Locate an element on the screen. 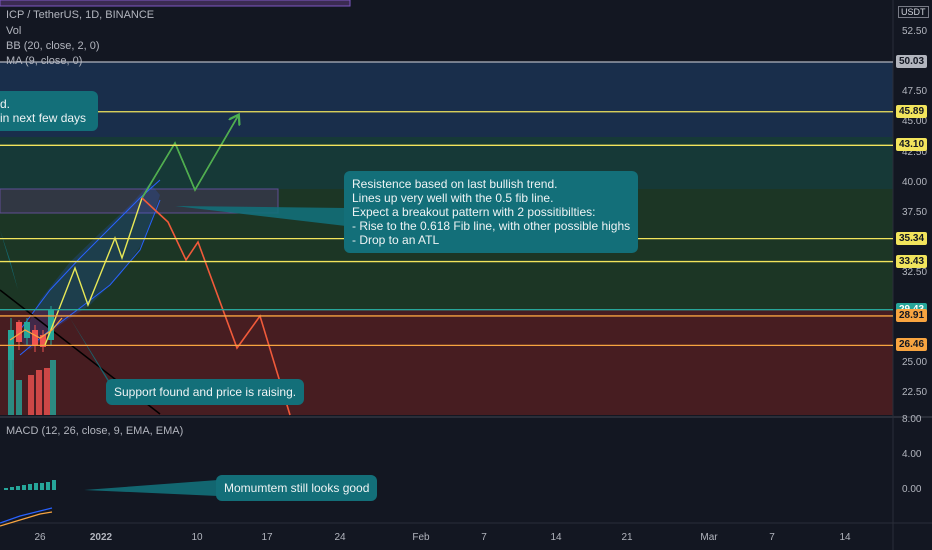  ma-legend: MA (9, close, 0) is located at coordinates (44, 61).